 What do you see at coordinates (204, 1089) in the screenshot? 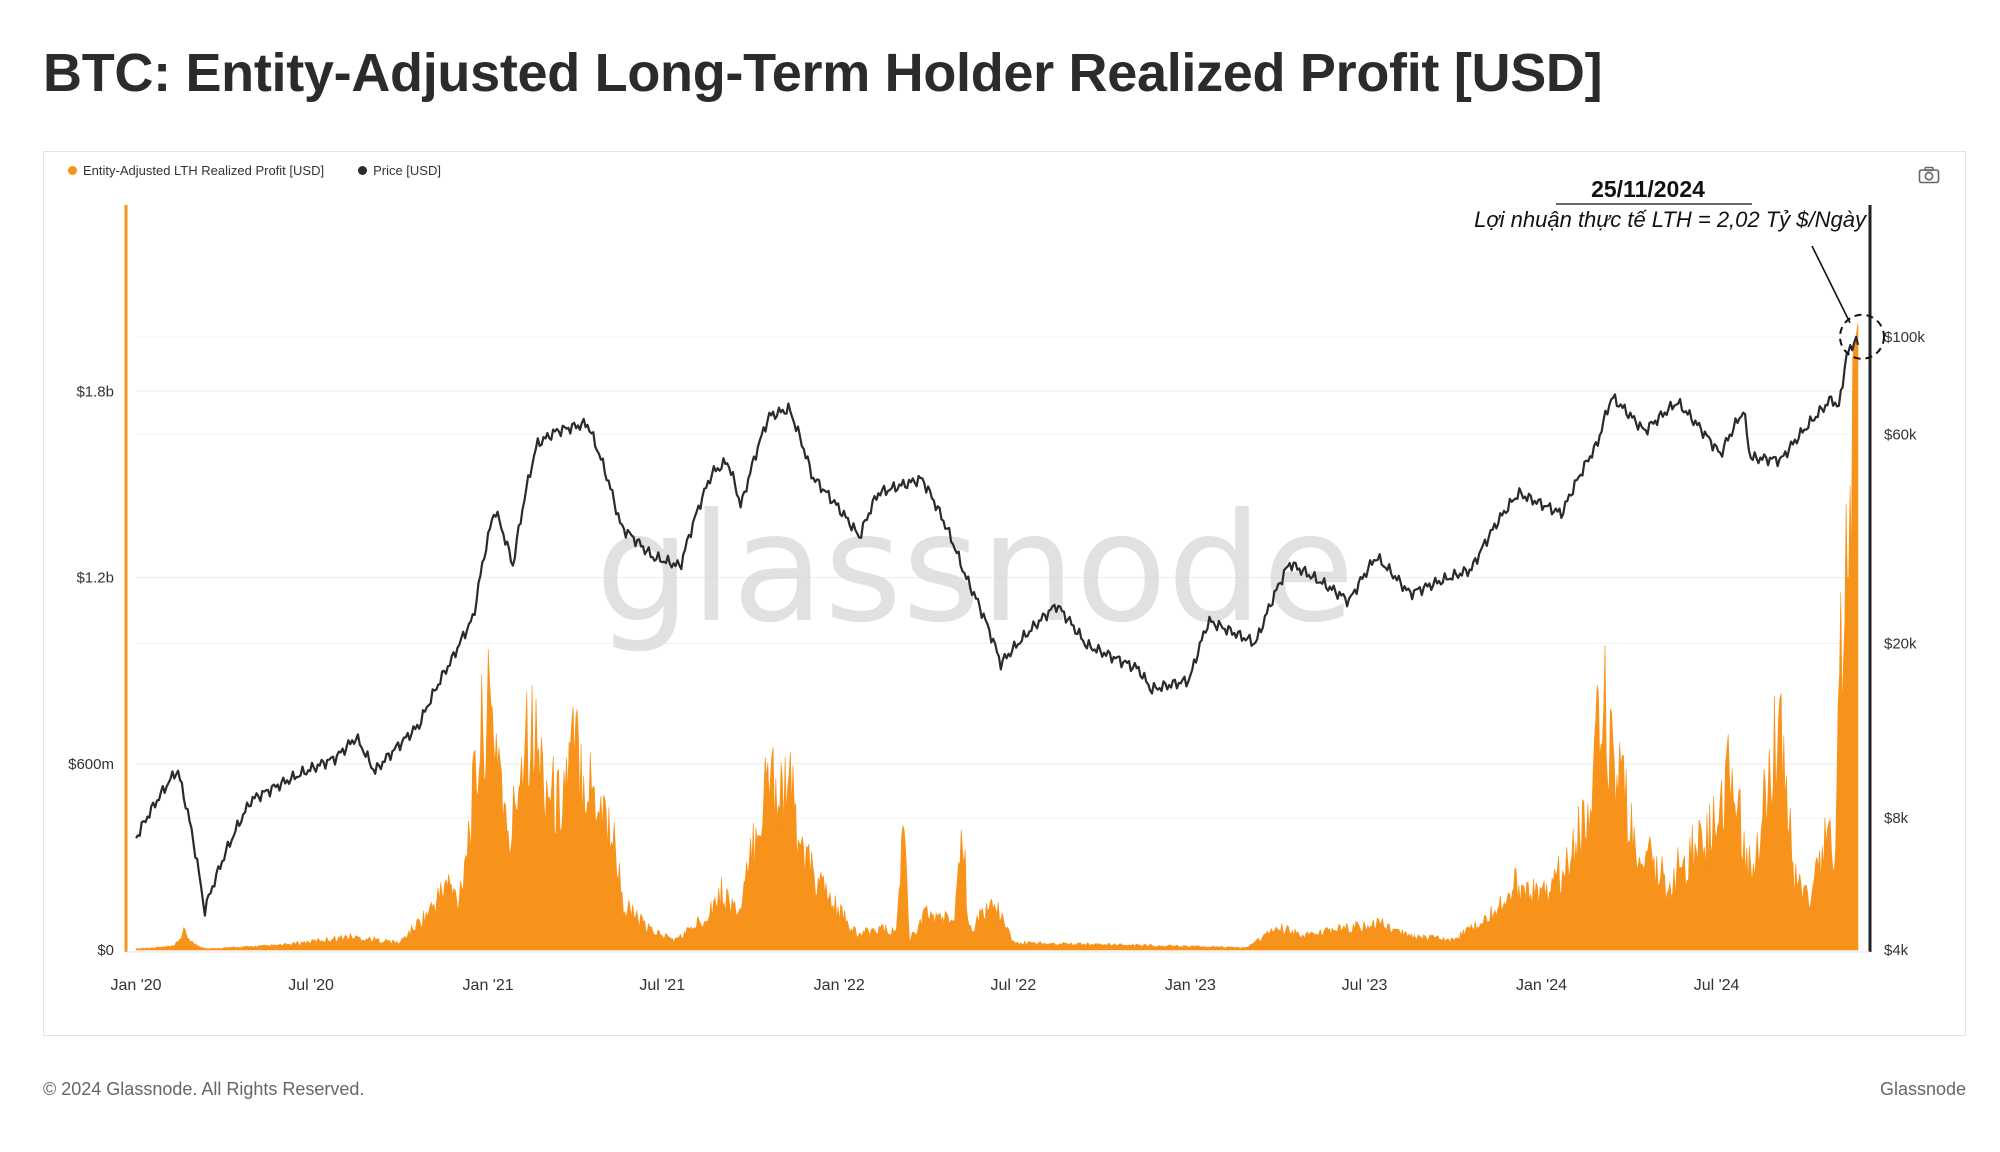
I see `copyright-text: © 2024 Glassnode. All Rights Reserved.` at bounding box center [204, 1089].